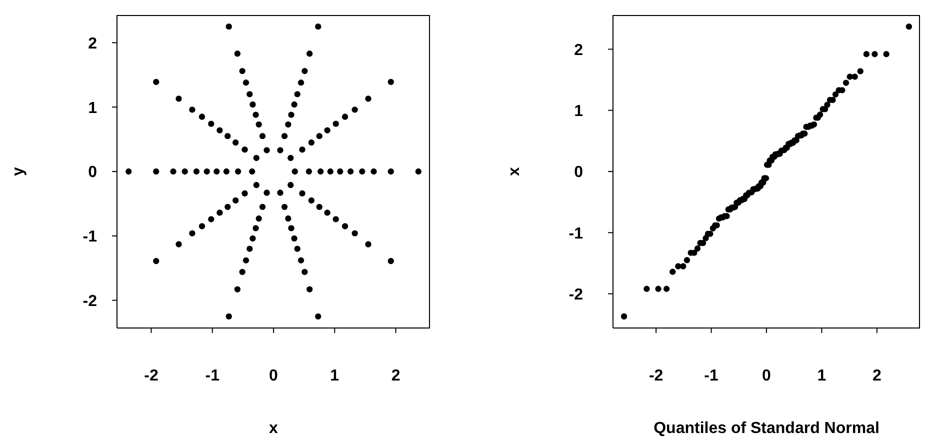 The width and height of the screenshot is (930, 444). I want to click on y-axis-title: y, so click(18, 171).